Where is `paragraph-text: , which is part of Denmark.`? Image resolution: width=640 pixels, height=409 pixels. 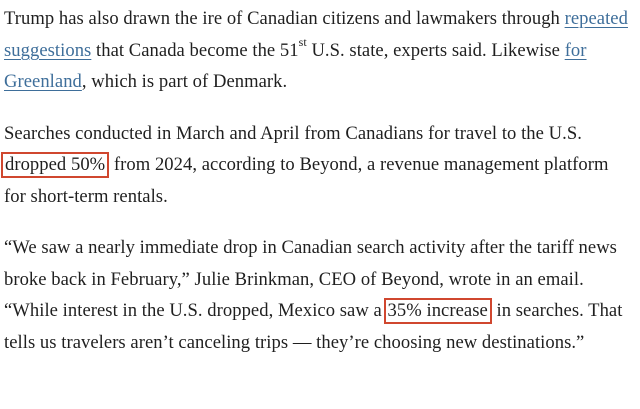
paragraph-text: , which is part of Denmark. is located at coordinates (184, 81).